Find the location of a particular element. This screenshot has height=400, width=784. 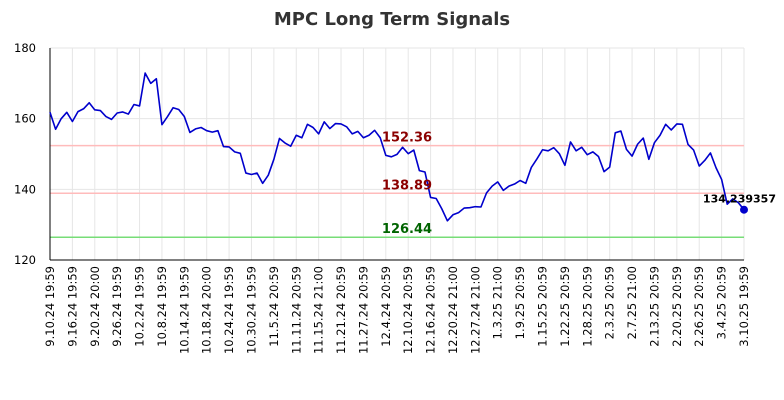

last-value-marker is located at coordinates (744, 209).